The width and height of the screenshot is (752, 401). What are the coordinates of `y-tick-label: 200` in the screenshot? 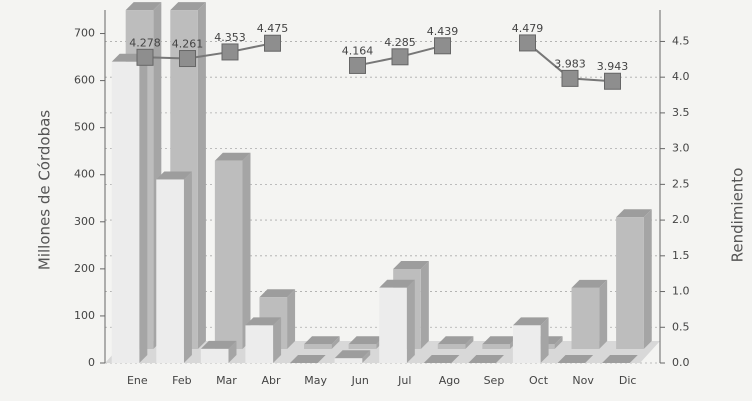 It's located at (84, 268).